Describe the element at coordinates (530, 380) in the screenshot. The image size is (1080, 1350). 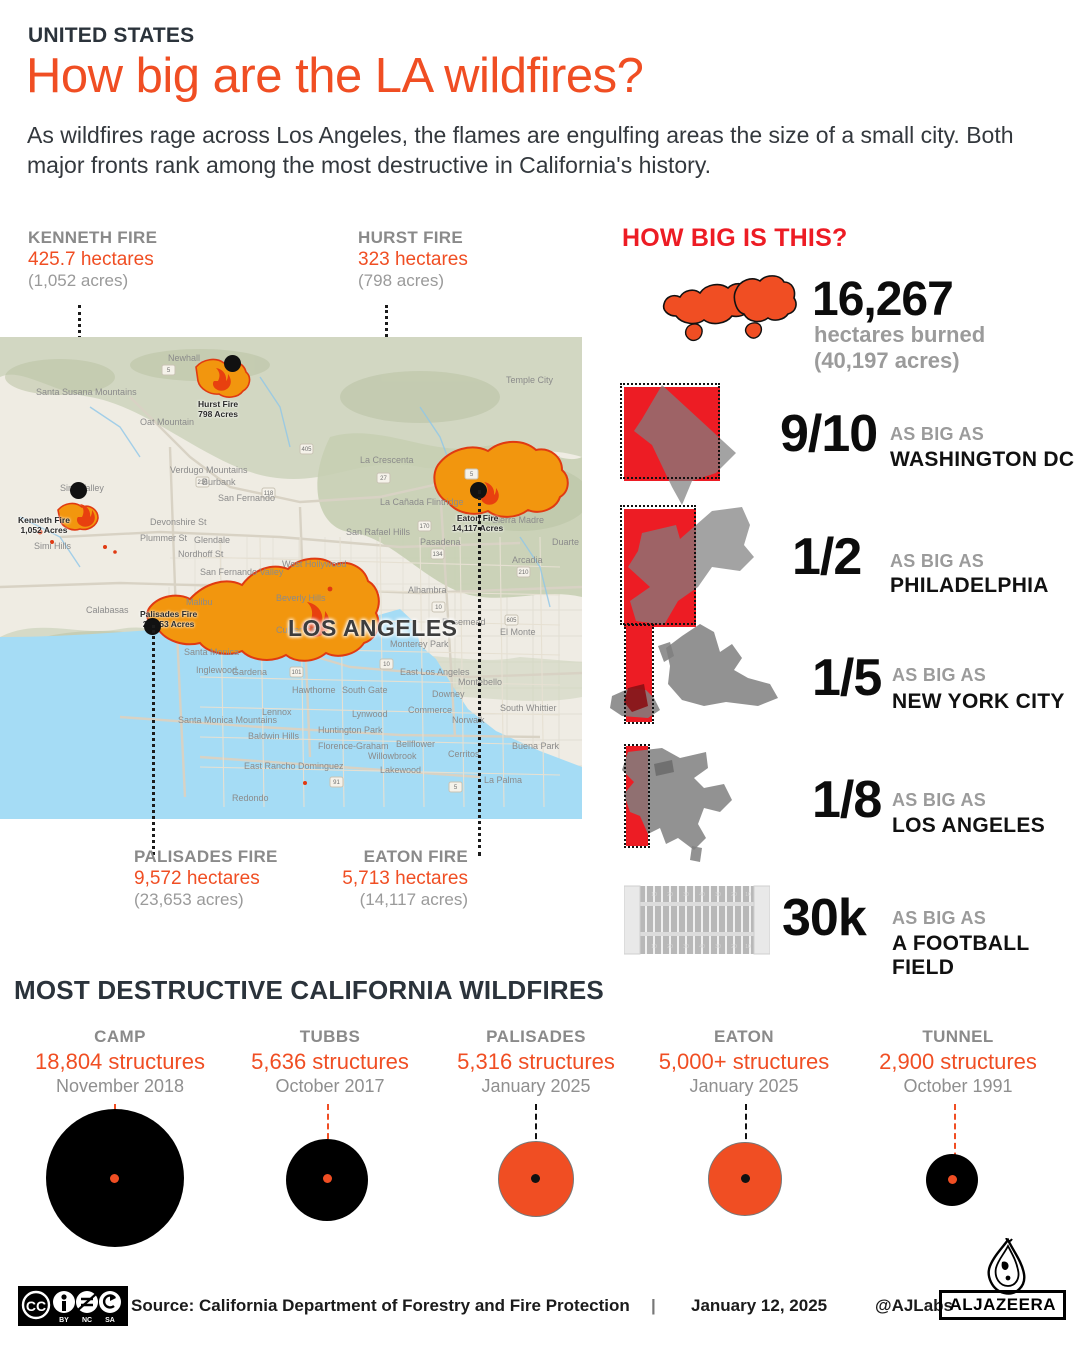
I see `map-place-label: Temple City` at that location.